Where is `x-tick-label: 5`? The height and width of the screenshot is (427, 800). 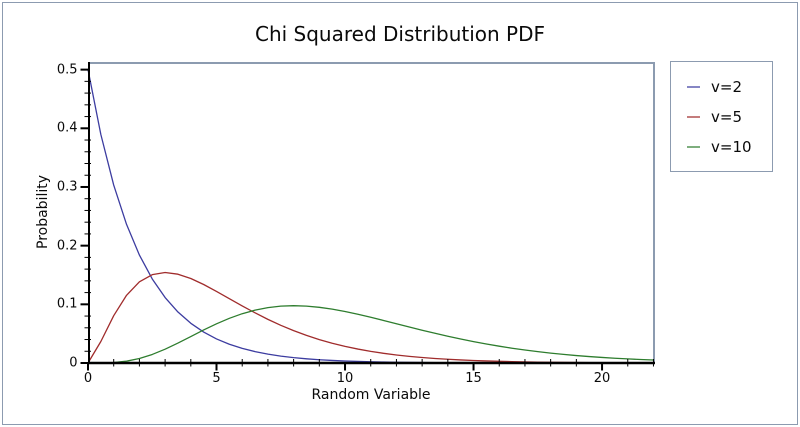 x-tick-label: 5 is located at coordinates (216, 378).